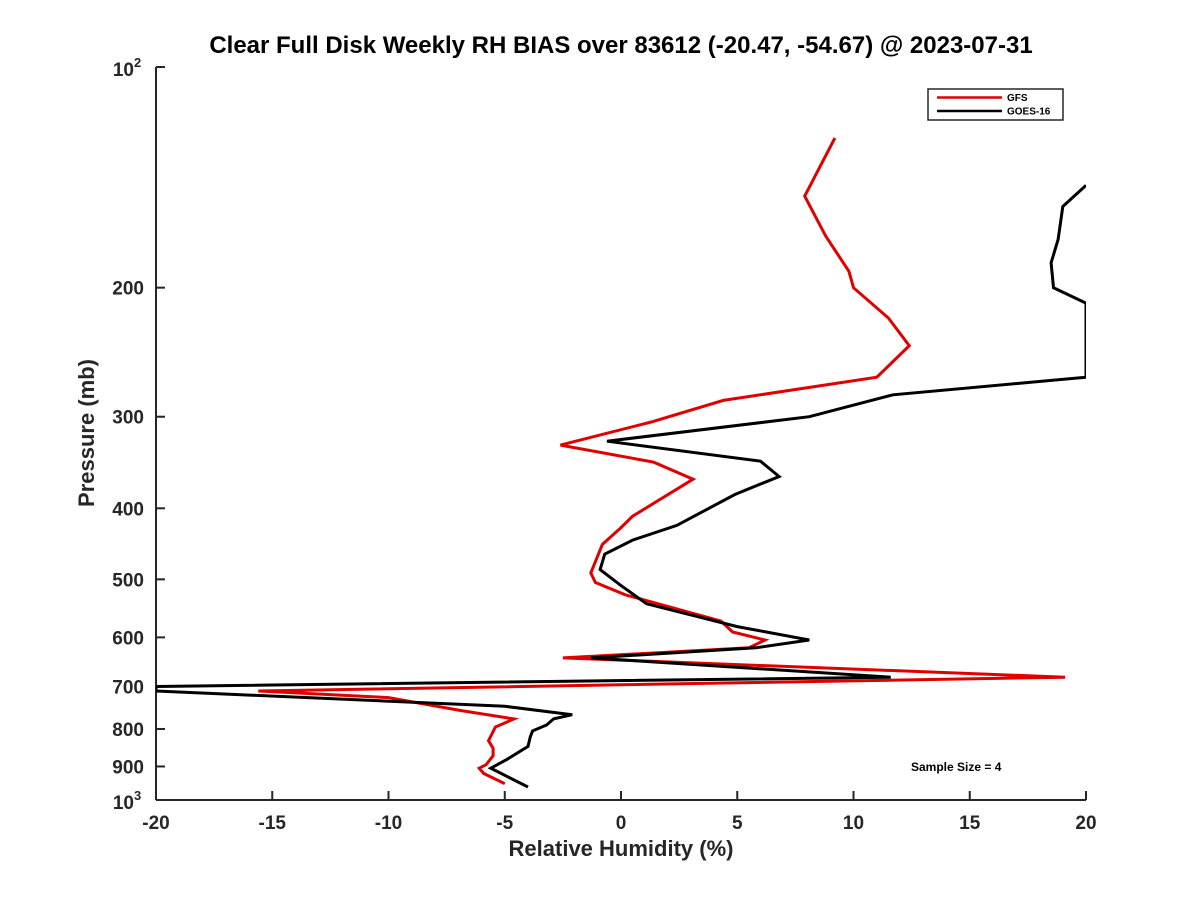  What do you see at coordinates (970, 823) in the screenshot?
I see `x-tick-label: 15` at bounding box center [970, 823].